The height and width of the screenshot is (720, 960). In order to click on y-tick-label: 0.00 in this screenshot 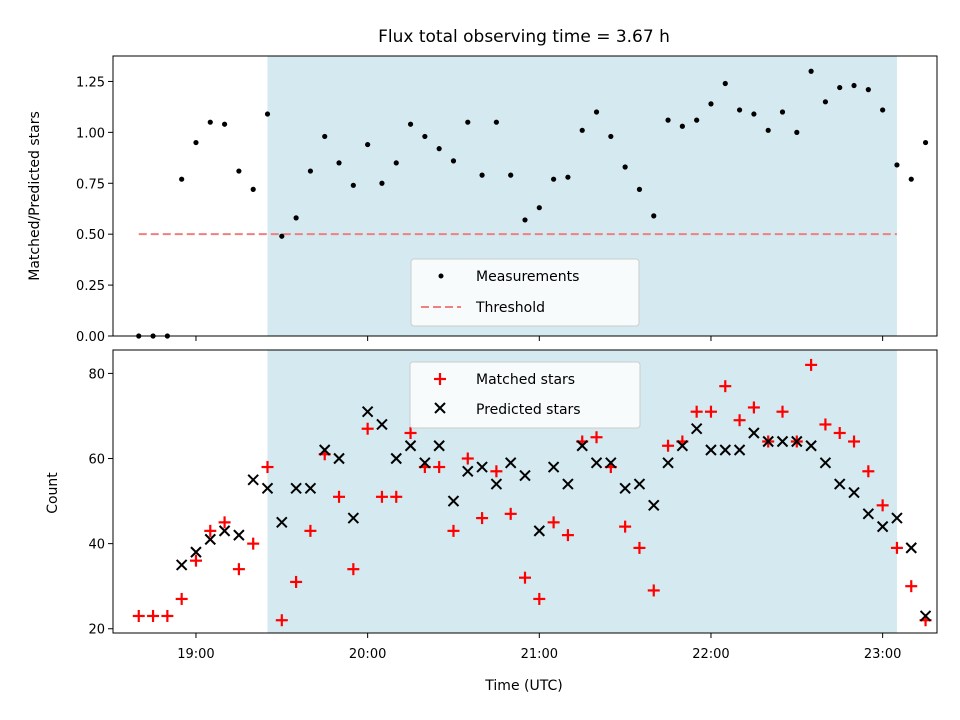, I will do `click(90, 337)`.